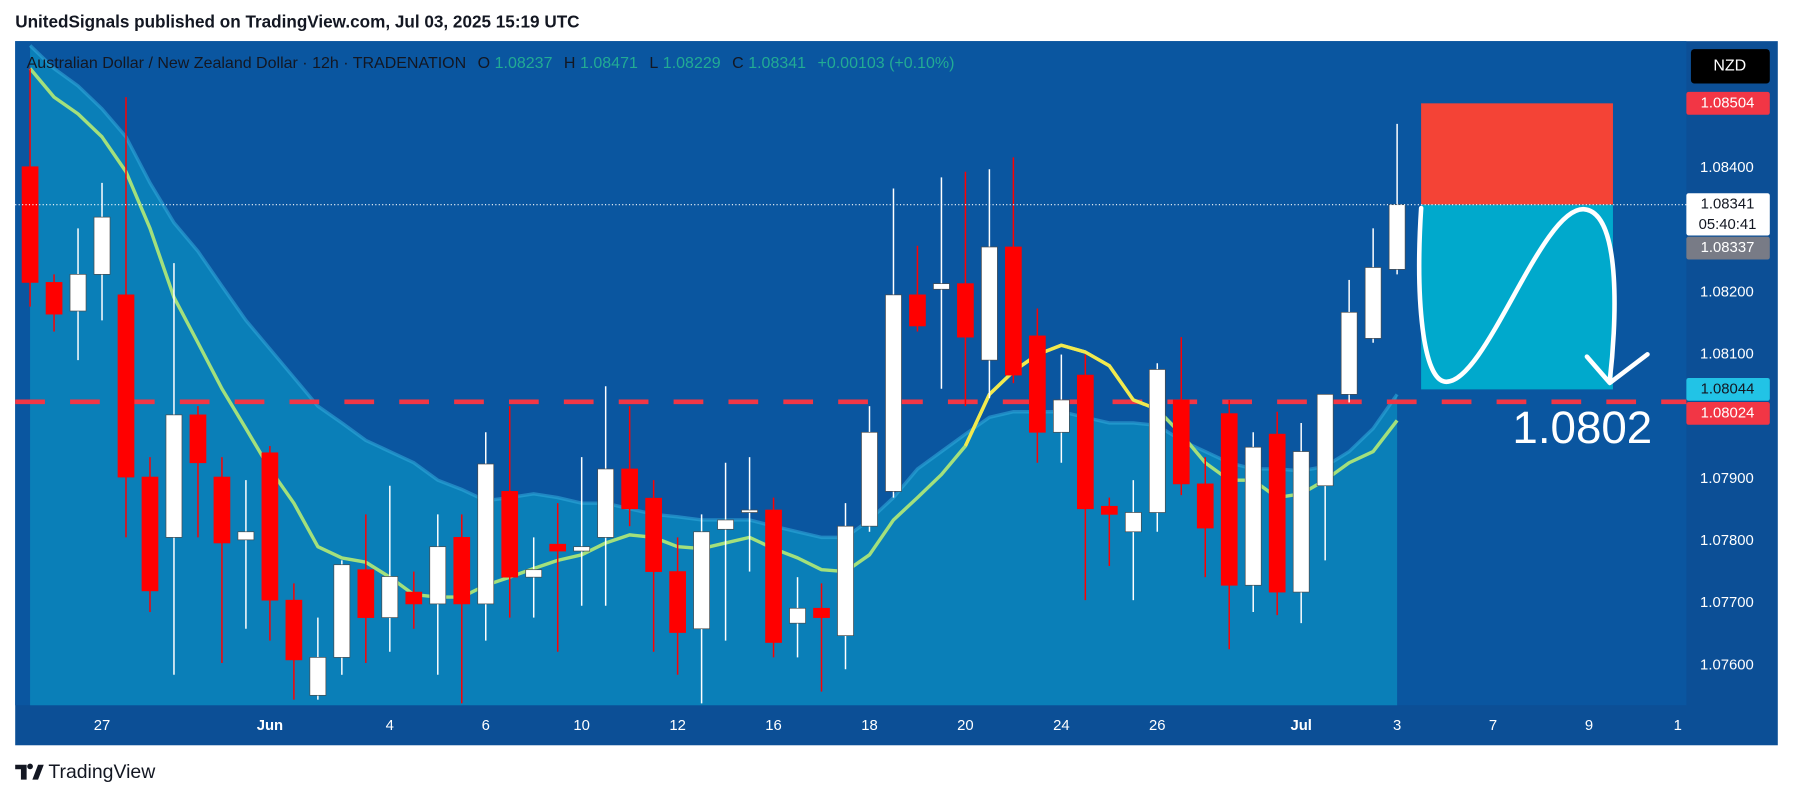 The image size is (1793, 799). I want to click on x-tick-label: 9, so click(1589, 726).